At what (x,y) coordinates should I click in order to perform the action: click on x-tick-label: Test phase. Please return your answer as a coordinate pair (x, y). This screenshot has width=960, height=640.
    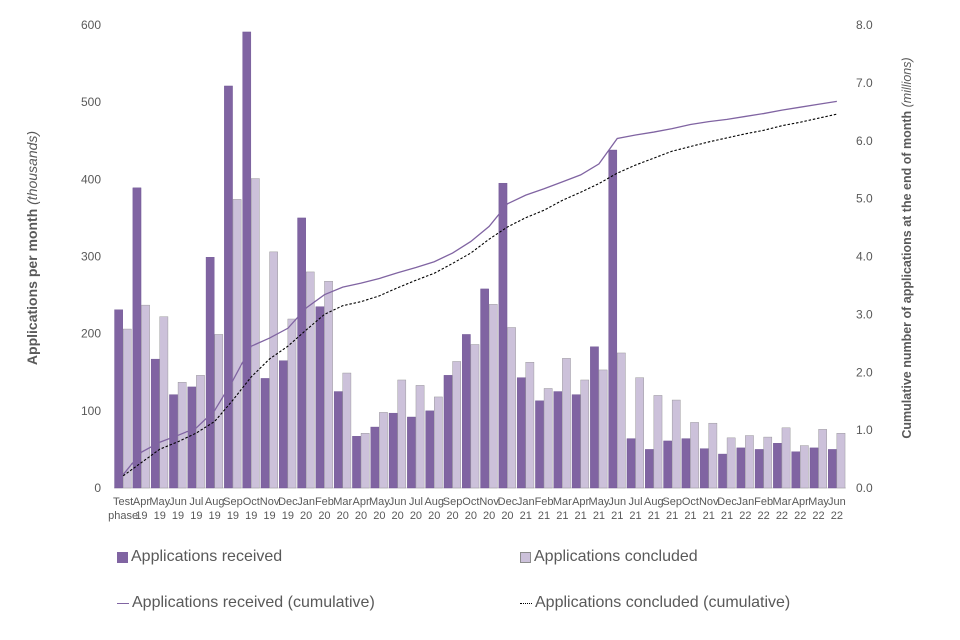
    Looking at the image, I should click on (123, 509).